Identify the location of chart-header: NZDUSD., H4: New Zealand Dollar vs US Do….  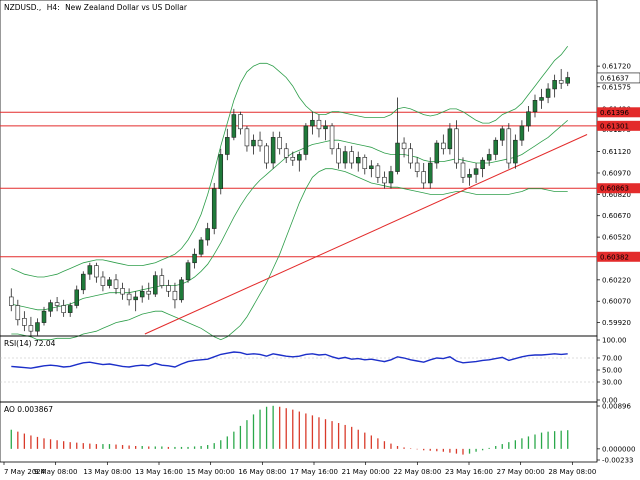
(96, 7).